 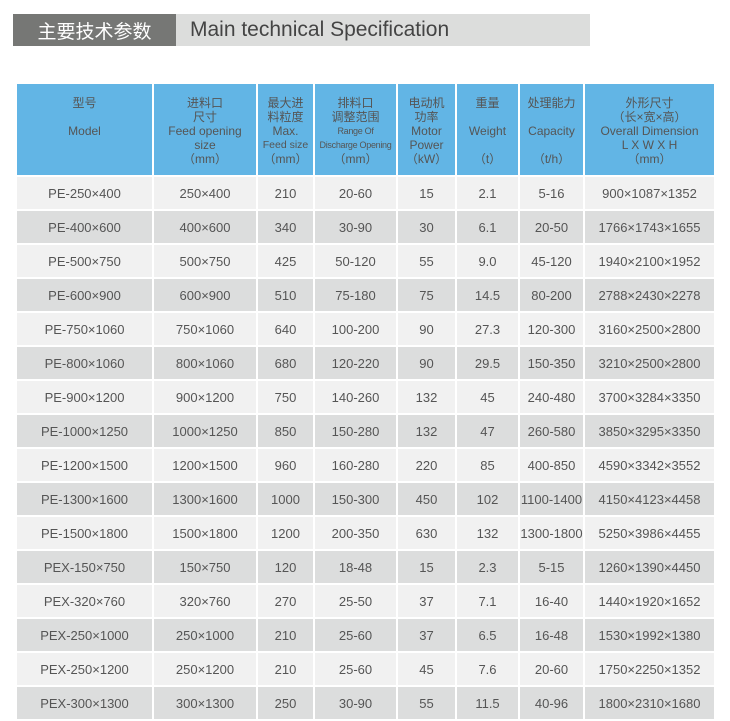 What do you see at coordinates (551, 329) in the screenshot?
I see `cell-capacity: 120-300` at bounding box center [551, 329].